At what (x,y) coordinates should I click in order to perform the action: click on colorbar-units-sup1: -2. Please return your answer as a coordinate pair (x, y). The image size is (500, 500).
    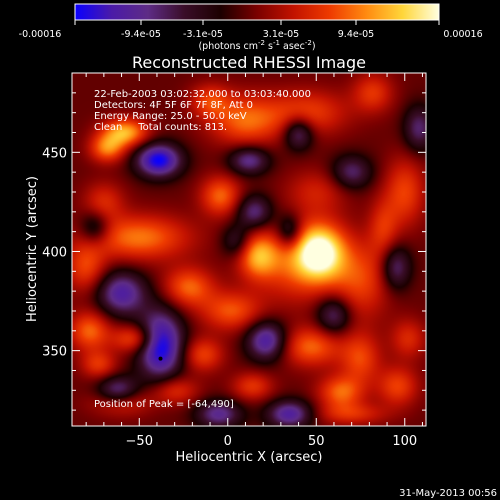
    Looking at the image, I should click on (261, 43).